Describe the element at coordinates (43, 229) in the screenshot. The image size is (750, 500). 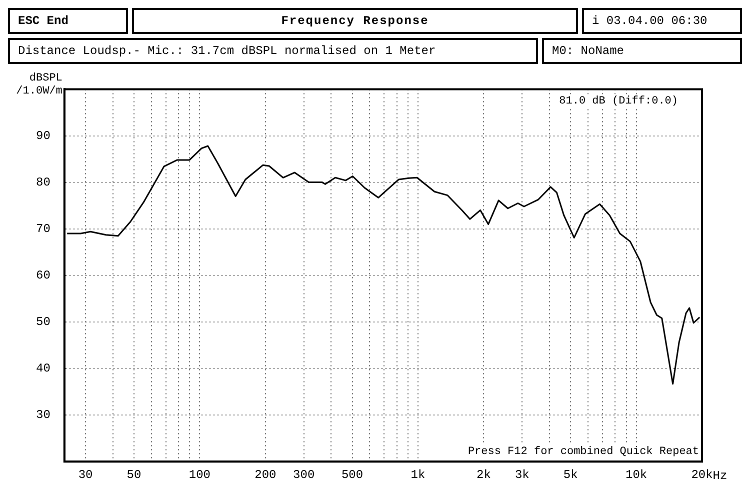
I see `y-tick-label: 70` at that location.